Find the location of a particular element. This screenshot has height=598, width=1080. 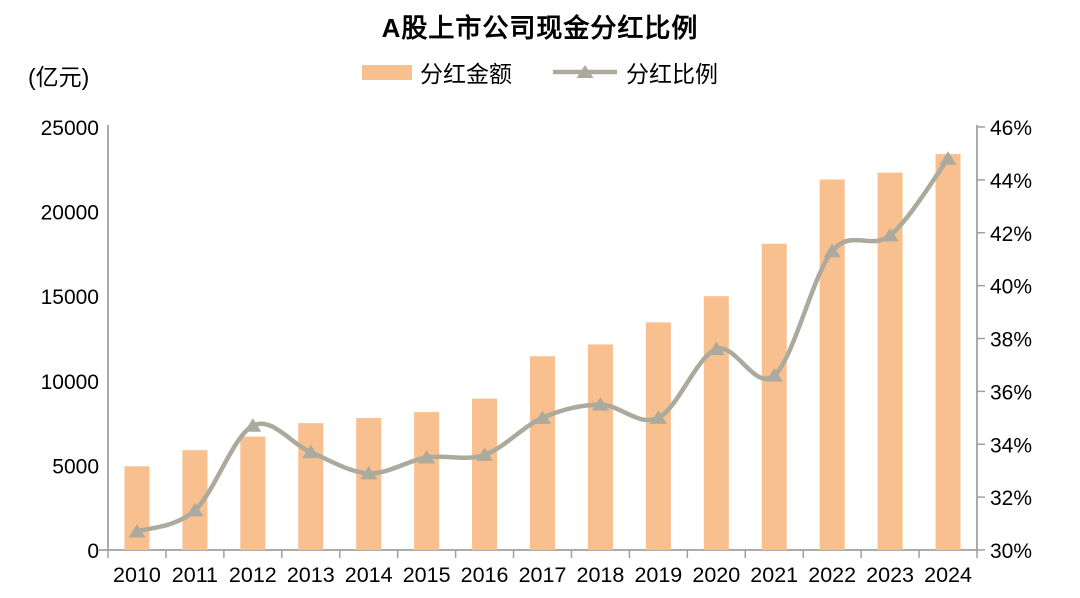

x-tick-label-2018: 2018 is located at coordinates (601, 575).